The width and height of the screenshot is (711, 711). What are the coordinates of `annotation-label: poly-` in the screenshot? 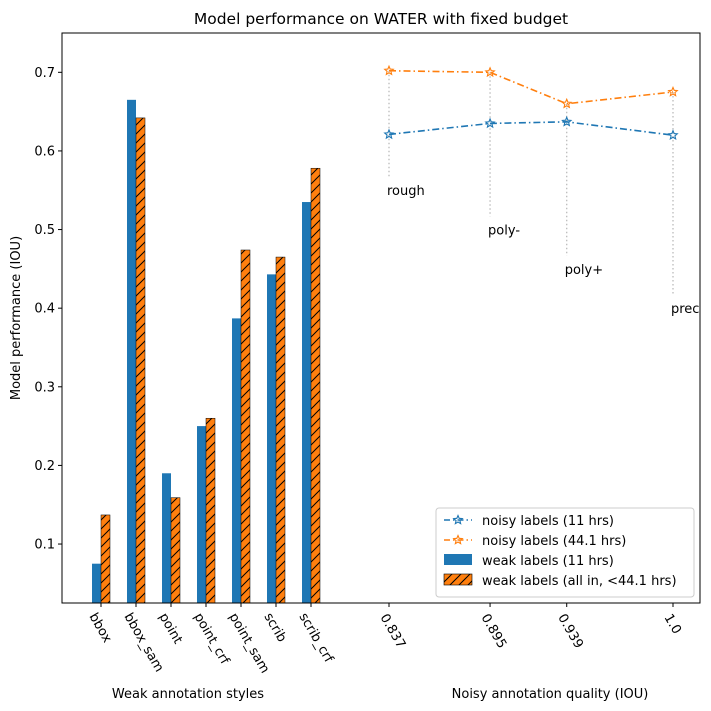 It's located at (504, 231).